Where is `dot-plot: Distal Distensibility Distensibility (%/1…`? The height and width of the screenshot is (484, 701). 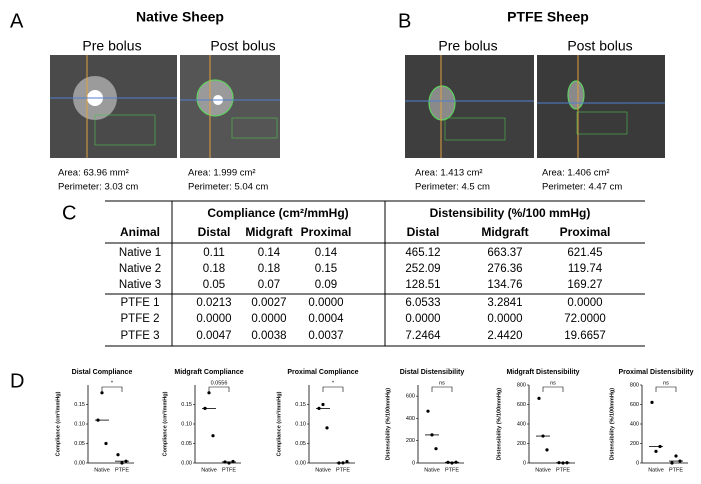
dot-plot: Distal Distensibility Distensibility (%/1… is located at coordinates (424, 421).